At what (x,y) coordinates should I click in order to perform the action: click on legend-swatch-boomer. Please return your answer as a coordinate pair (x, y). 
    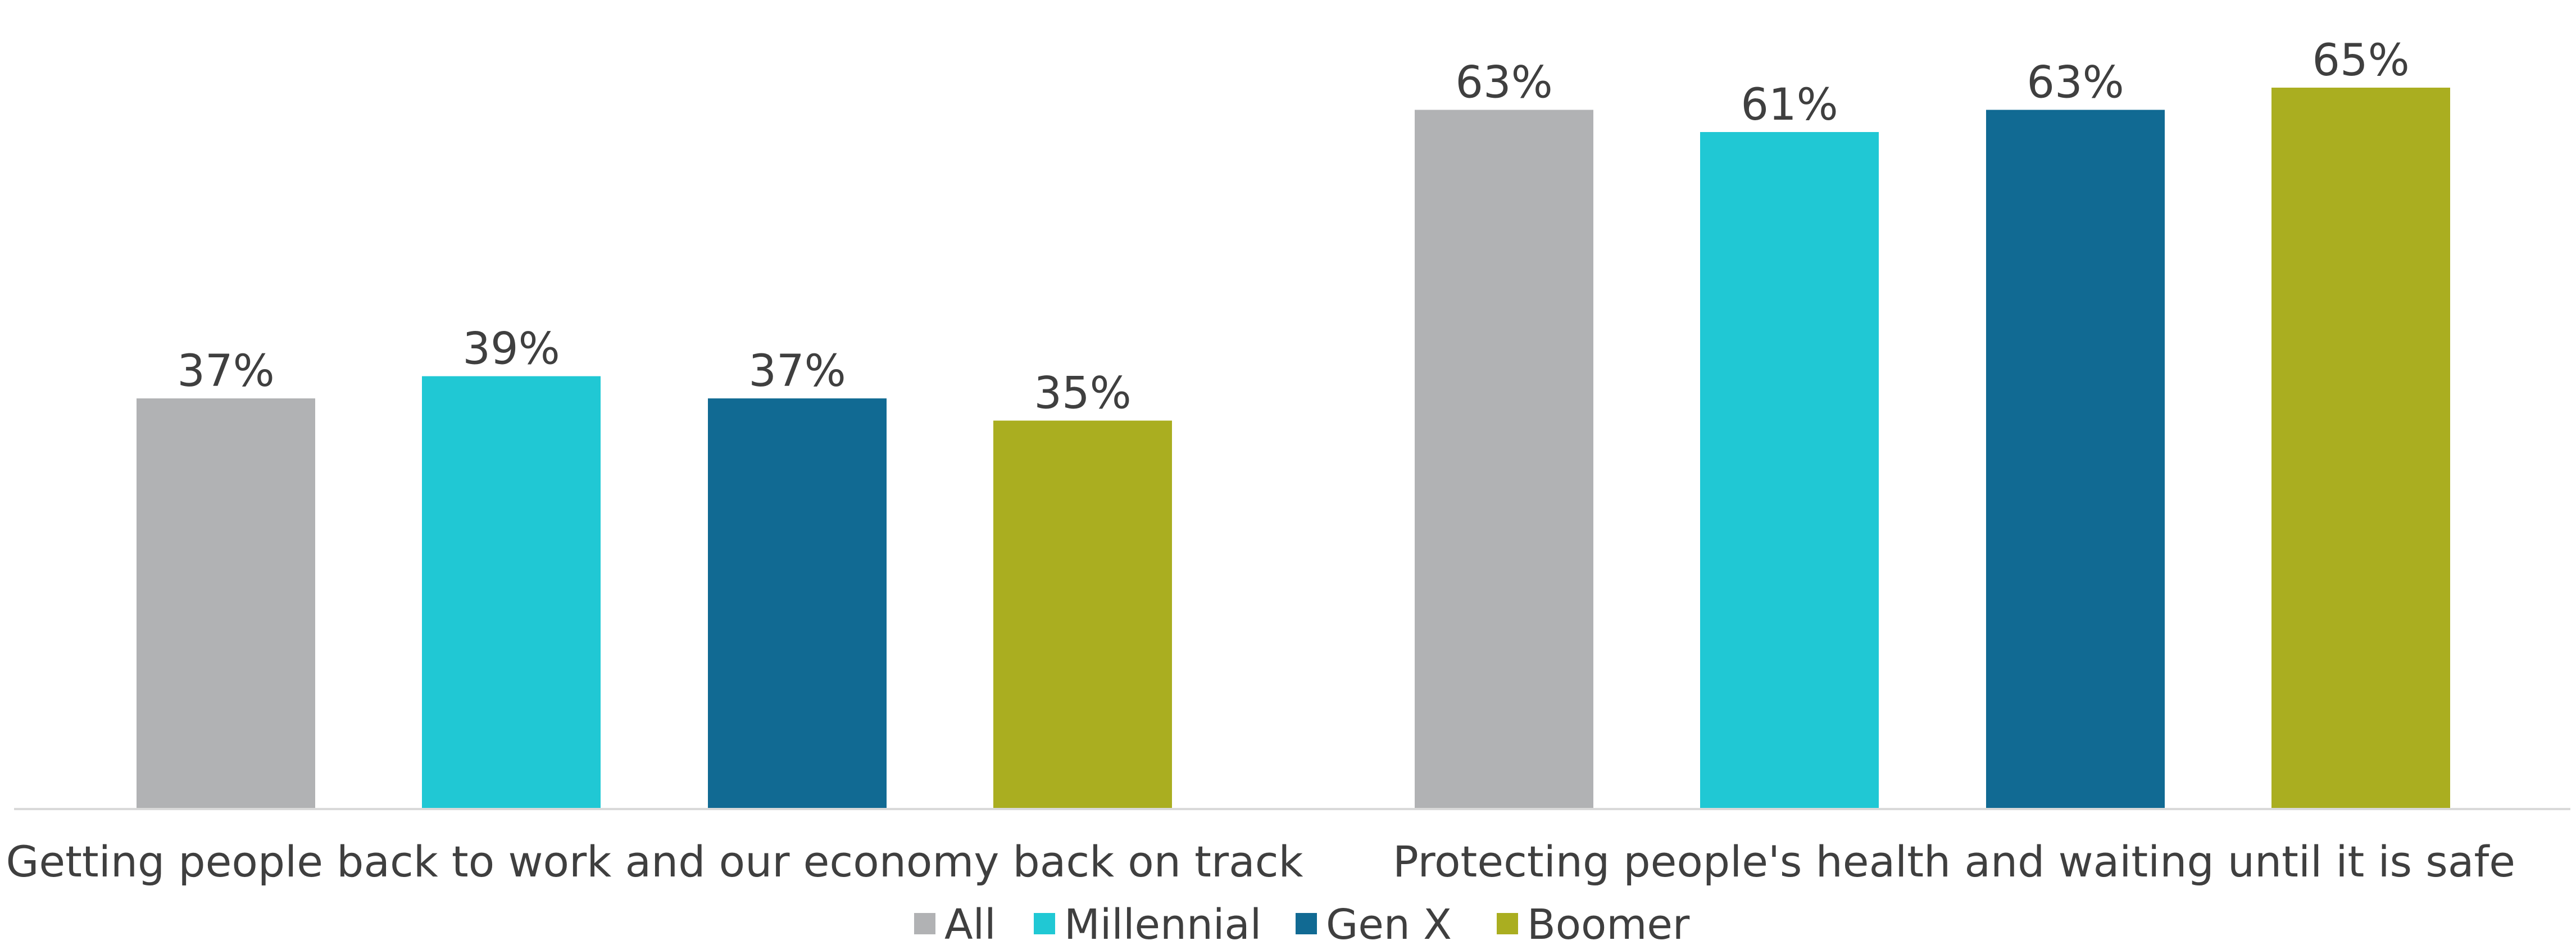
    Looking at the image, I should click on (1508, 923).